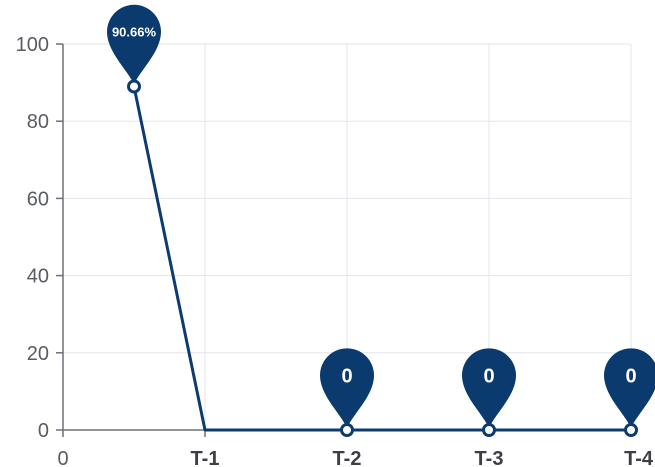 The width and height of the screenshot is (655, 467). I want to click on x-tick-label: T-3, so click(489, 457).